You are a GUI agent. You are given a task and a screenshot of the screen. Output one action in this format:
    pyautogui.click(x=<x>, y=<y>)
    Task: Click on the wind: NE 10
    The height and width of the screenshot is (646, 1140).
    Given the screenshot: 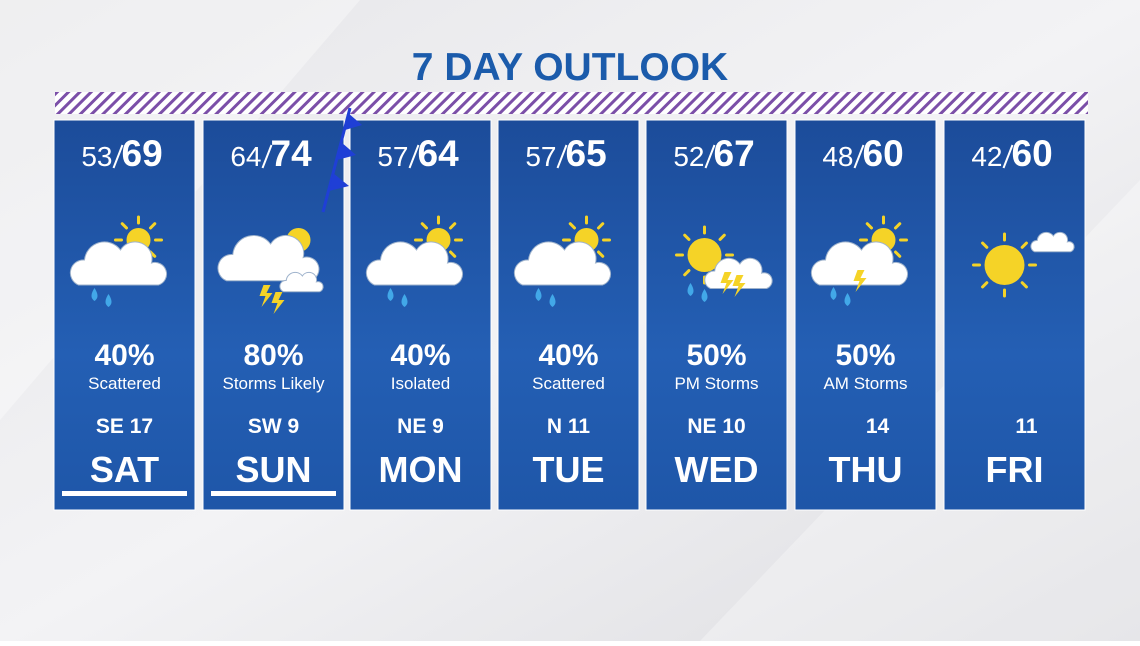 What is the action you would take?
    pyautogui.click(x=716, y=426)
    